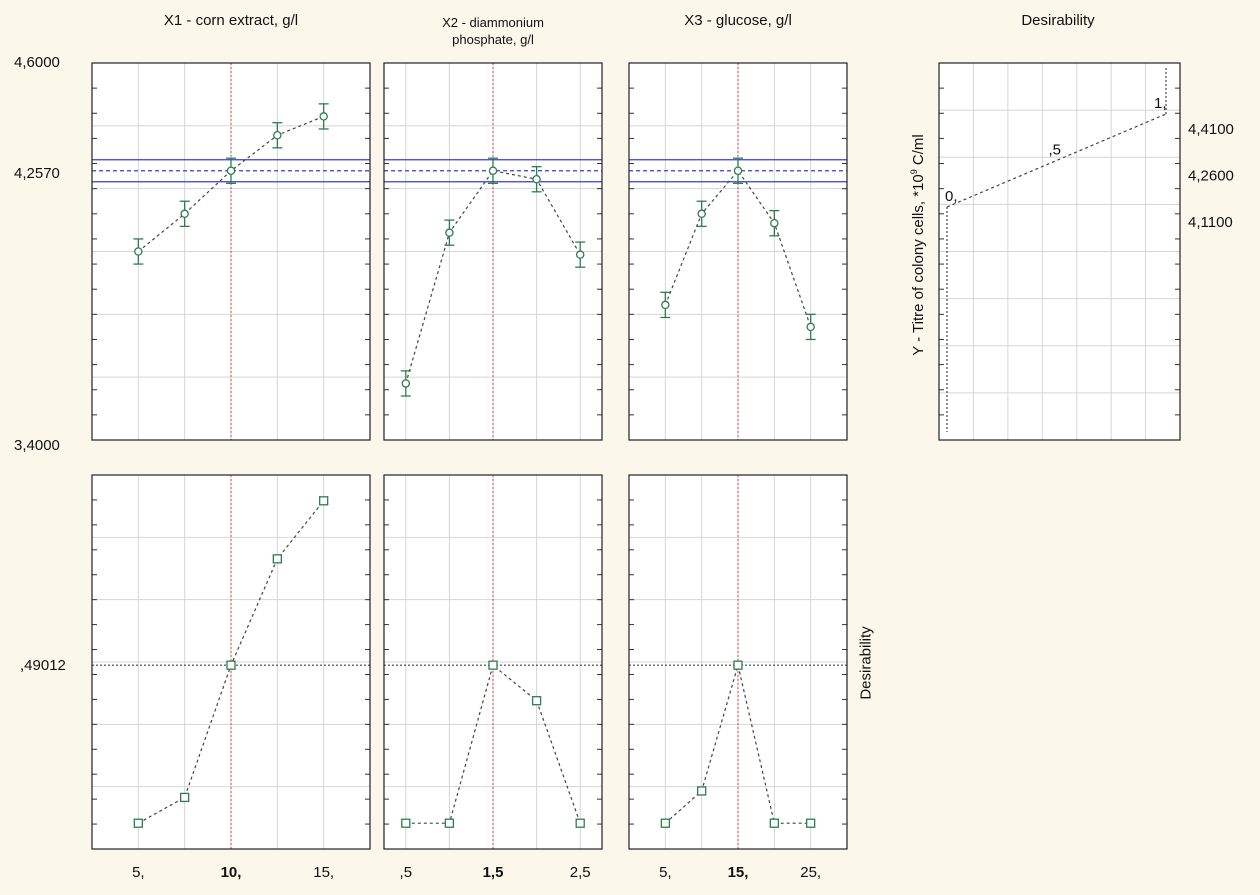  Describe the element at coordinates (493, 22) in the screenshot. I see `column-header-x2-line1: X2 - diammonium` at that location.